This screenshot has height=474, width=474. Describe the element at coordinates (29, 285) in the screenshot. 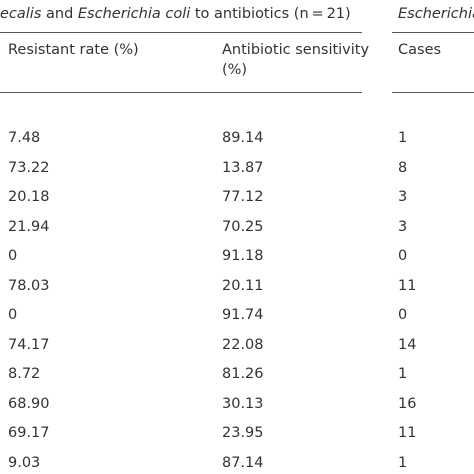

I see `table-cell: 78.03` at that location.